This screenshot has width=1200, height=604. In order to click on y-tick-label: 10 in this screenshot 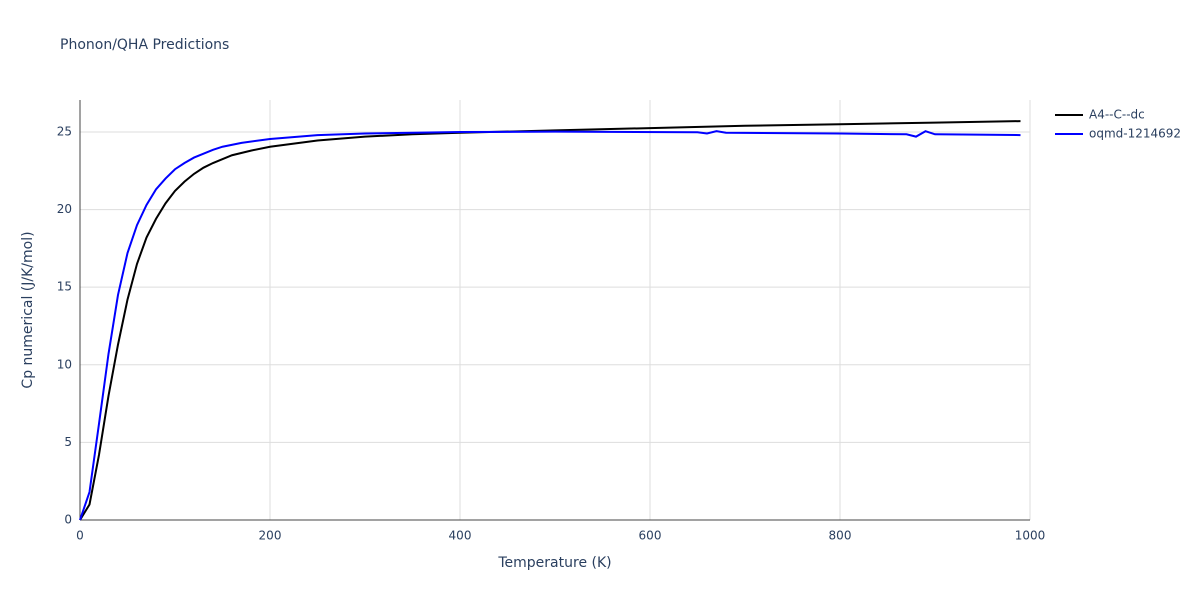, I will do `click(64, 364)`.